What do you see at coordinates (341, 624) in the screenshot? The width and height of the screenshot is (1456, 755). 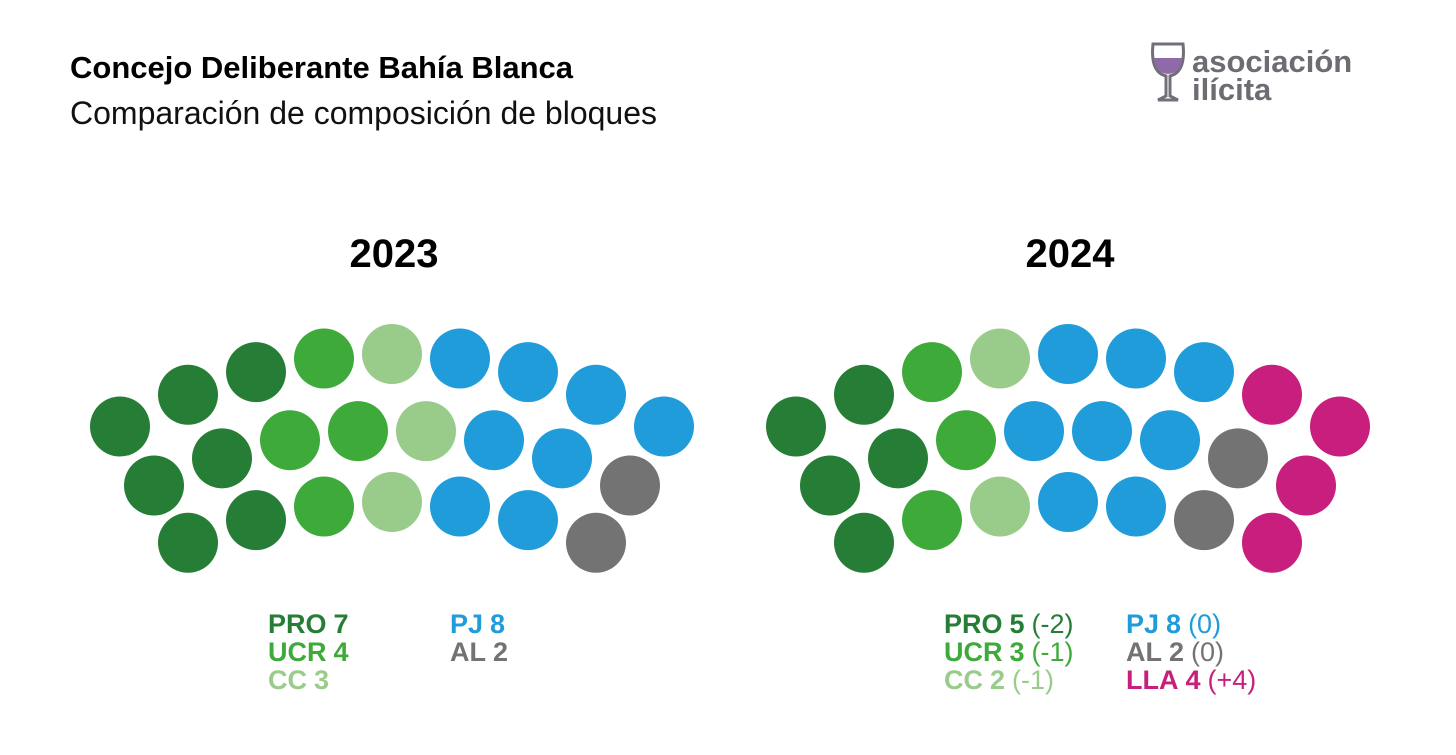 I see `legend-value: 7` at bounding box center [341, 624].